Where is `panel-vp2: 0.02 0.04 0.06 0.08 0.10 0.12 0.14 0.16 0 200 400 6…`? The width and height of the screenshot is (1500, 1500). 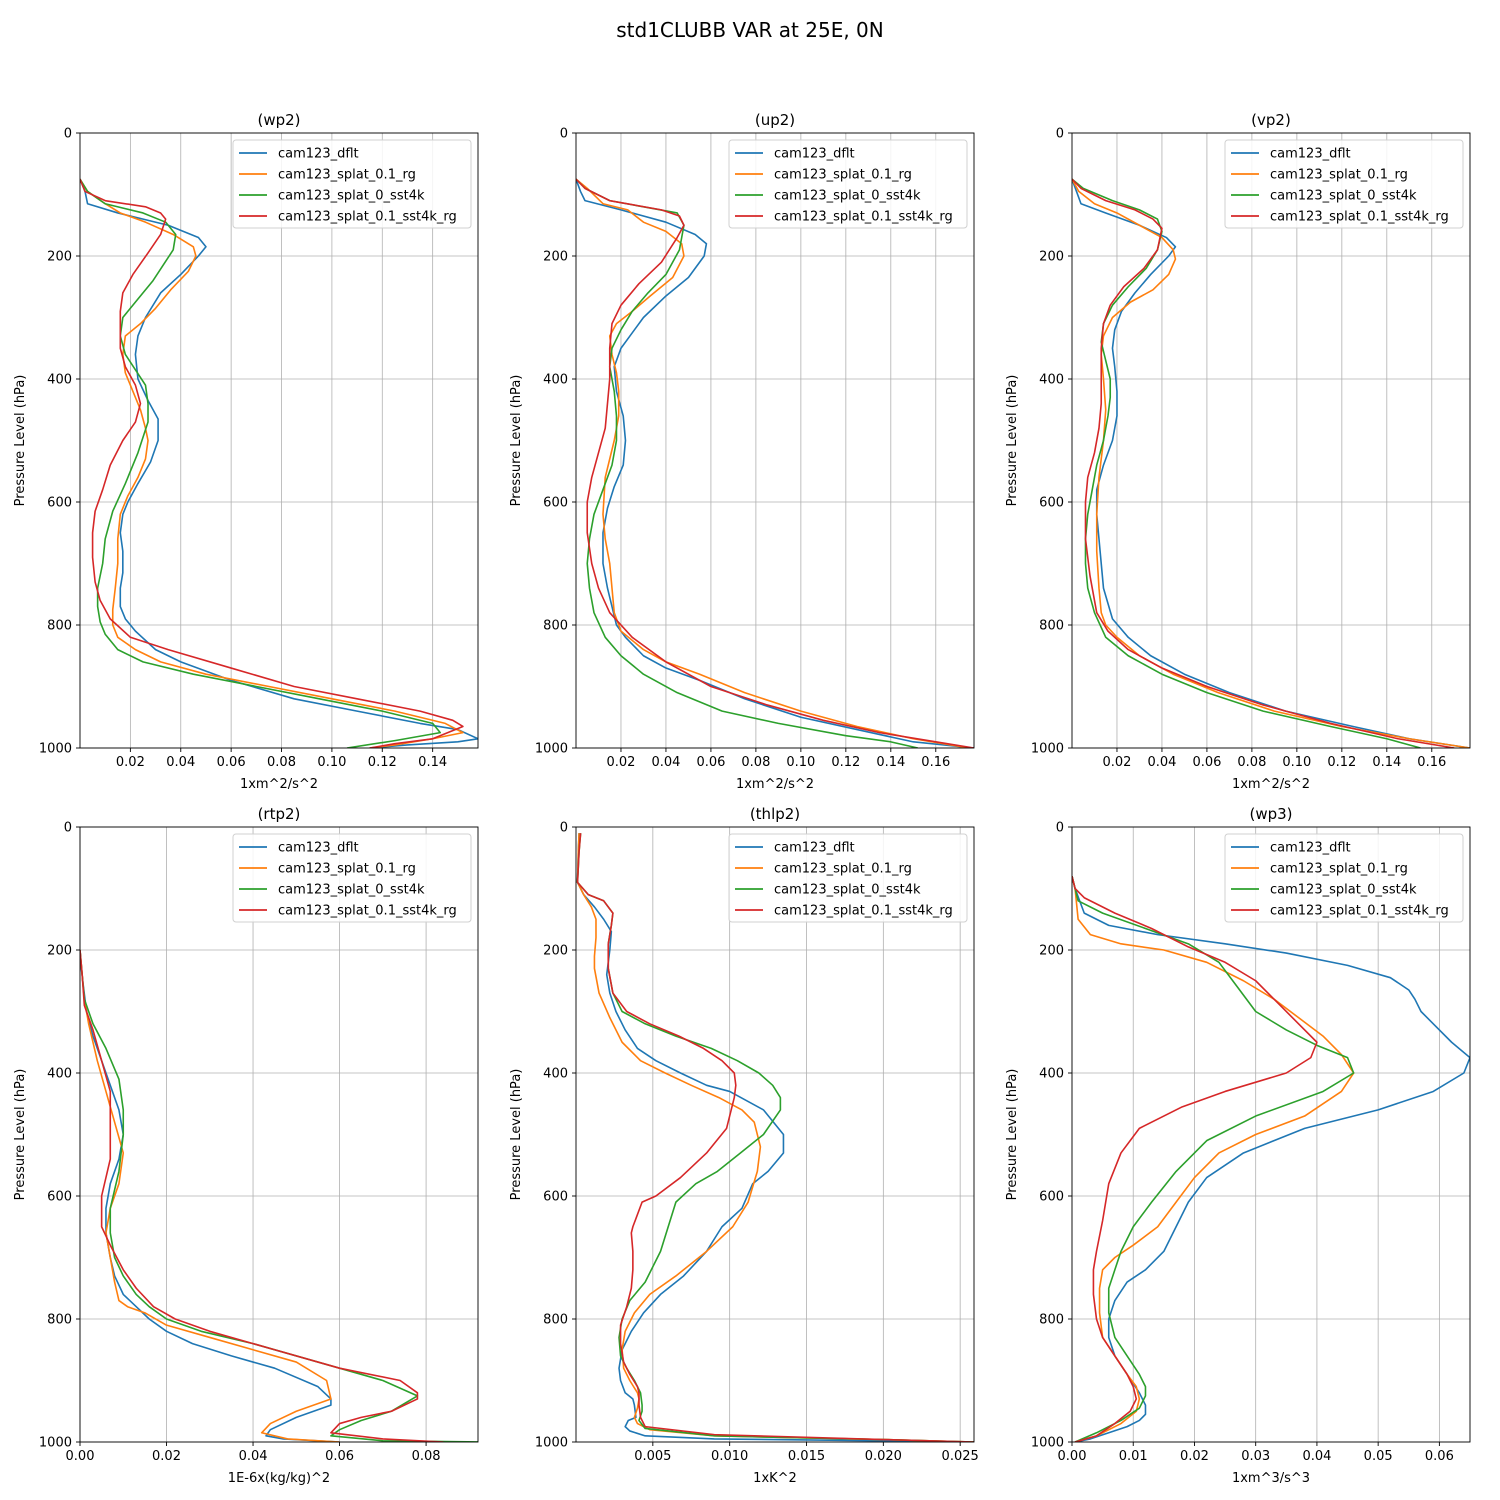
panel-vp2: 0.02 0.04 0.06 0.08 0.10 0.12 0.14 0.16 0 200 400 6… is located at coordinates (1238, 451).